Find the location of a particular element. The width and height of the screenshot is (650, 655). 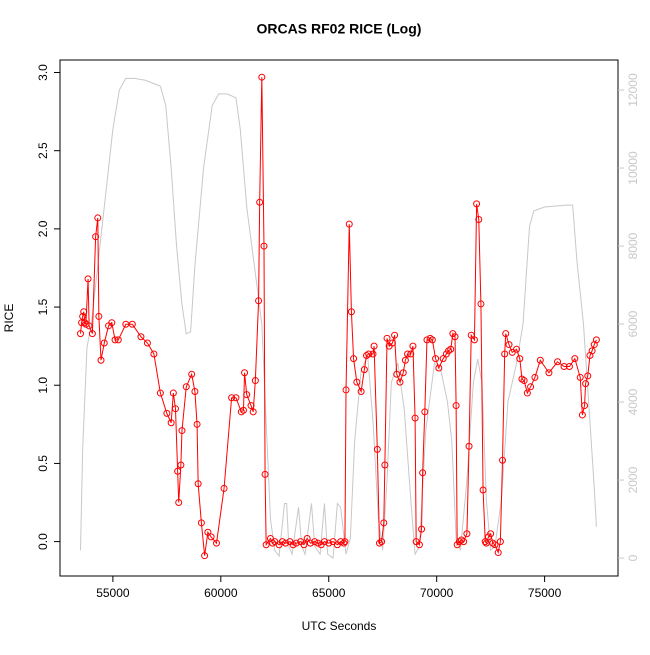

x-axis-label: UTC Seconds is located at coordinates (339, 626).